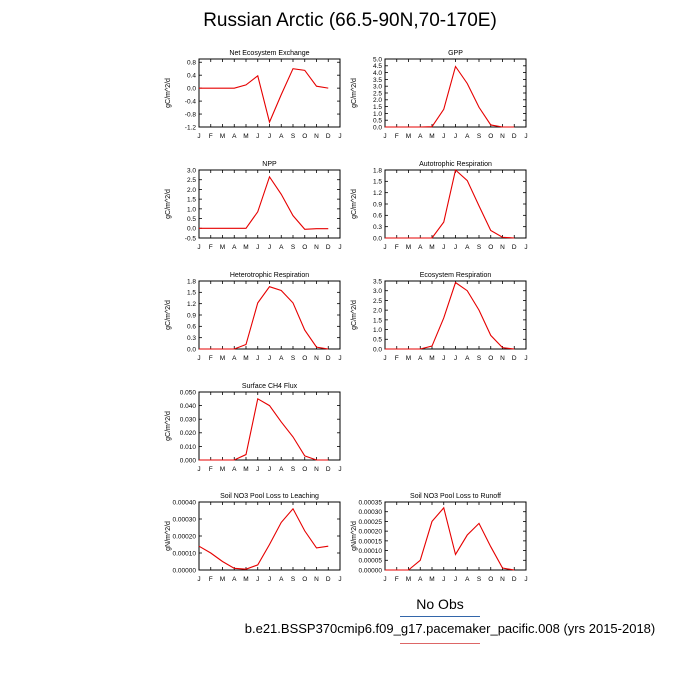 The width and height of the screenshot is (700, 700). What do you see at coordinates (185, 536) in the screenshot?
I see `y-tick-label: 0.00020` at bounding box center [185, 536].